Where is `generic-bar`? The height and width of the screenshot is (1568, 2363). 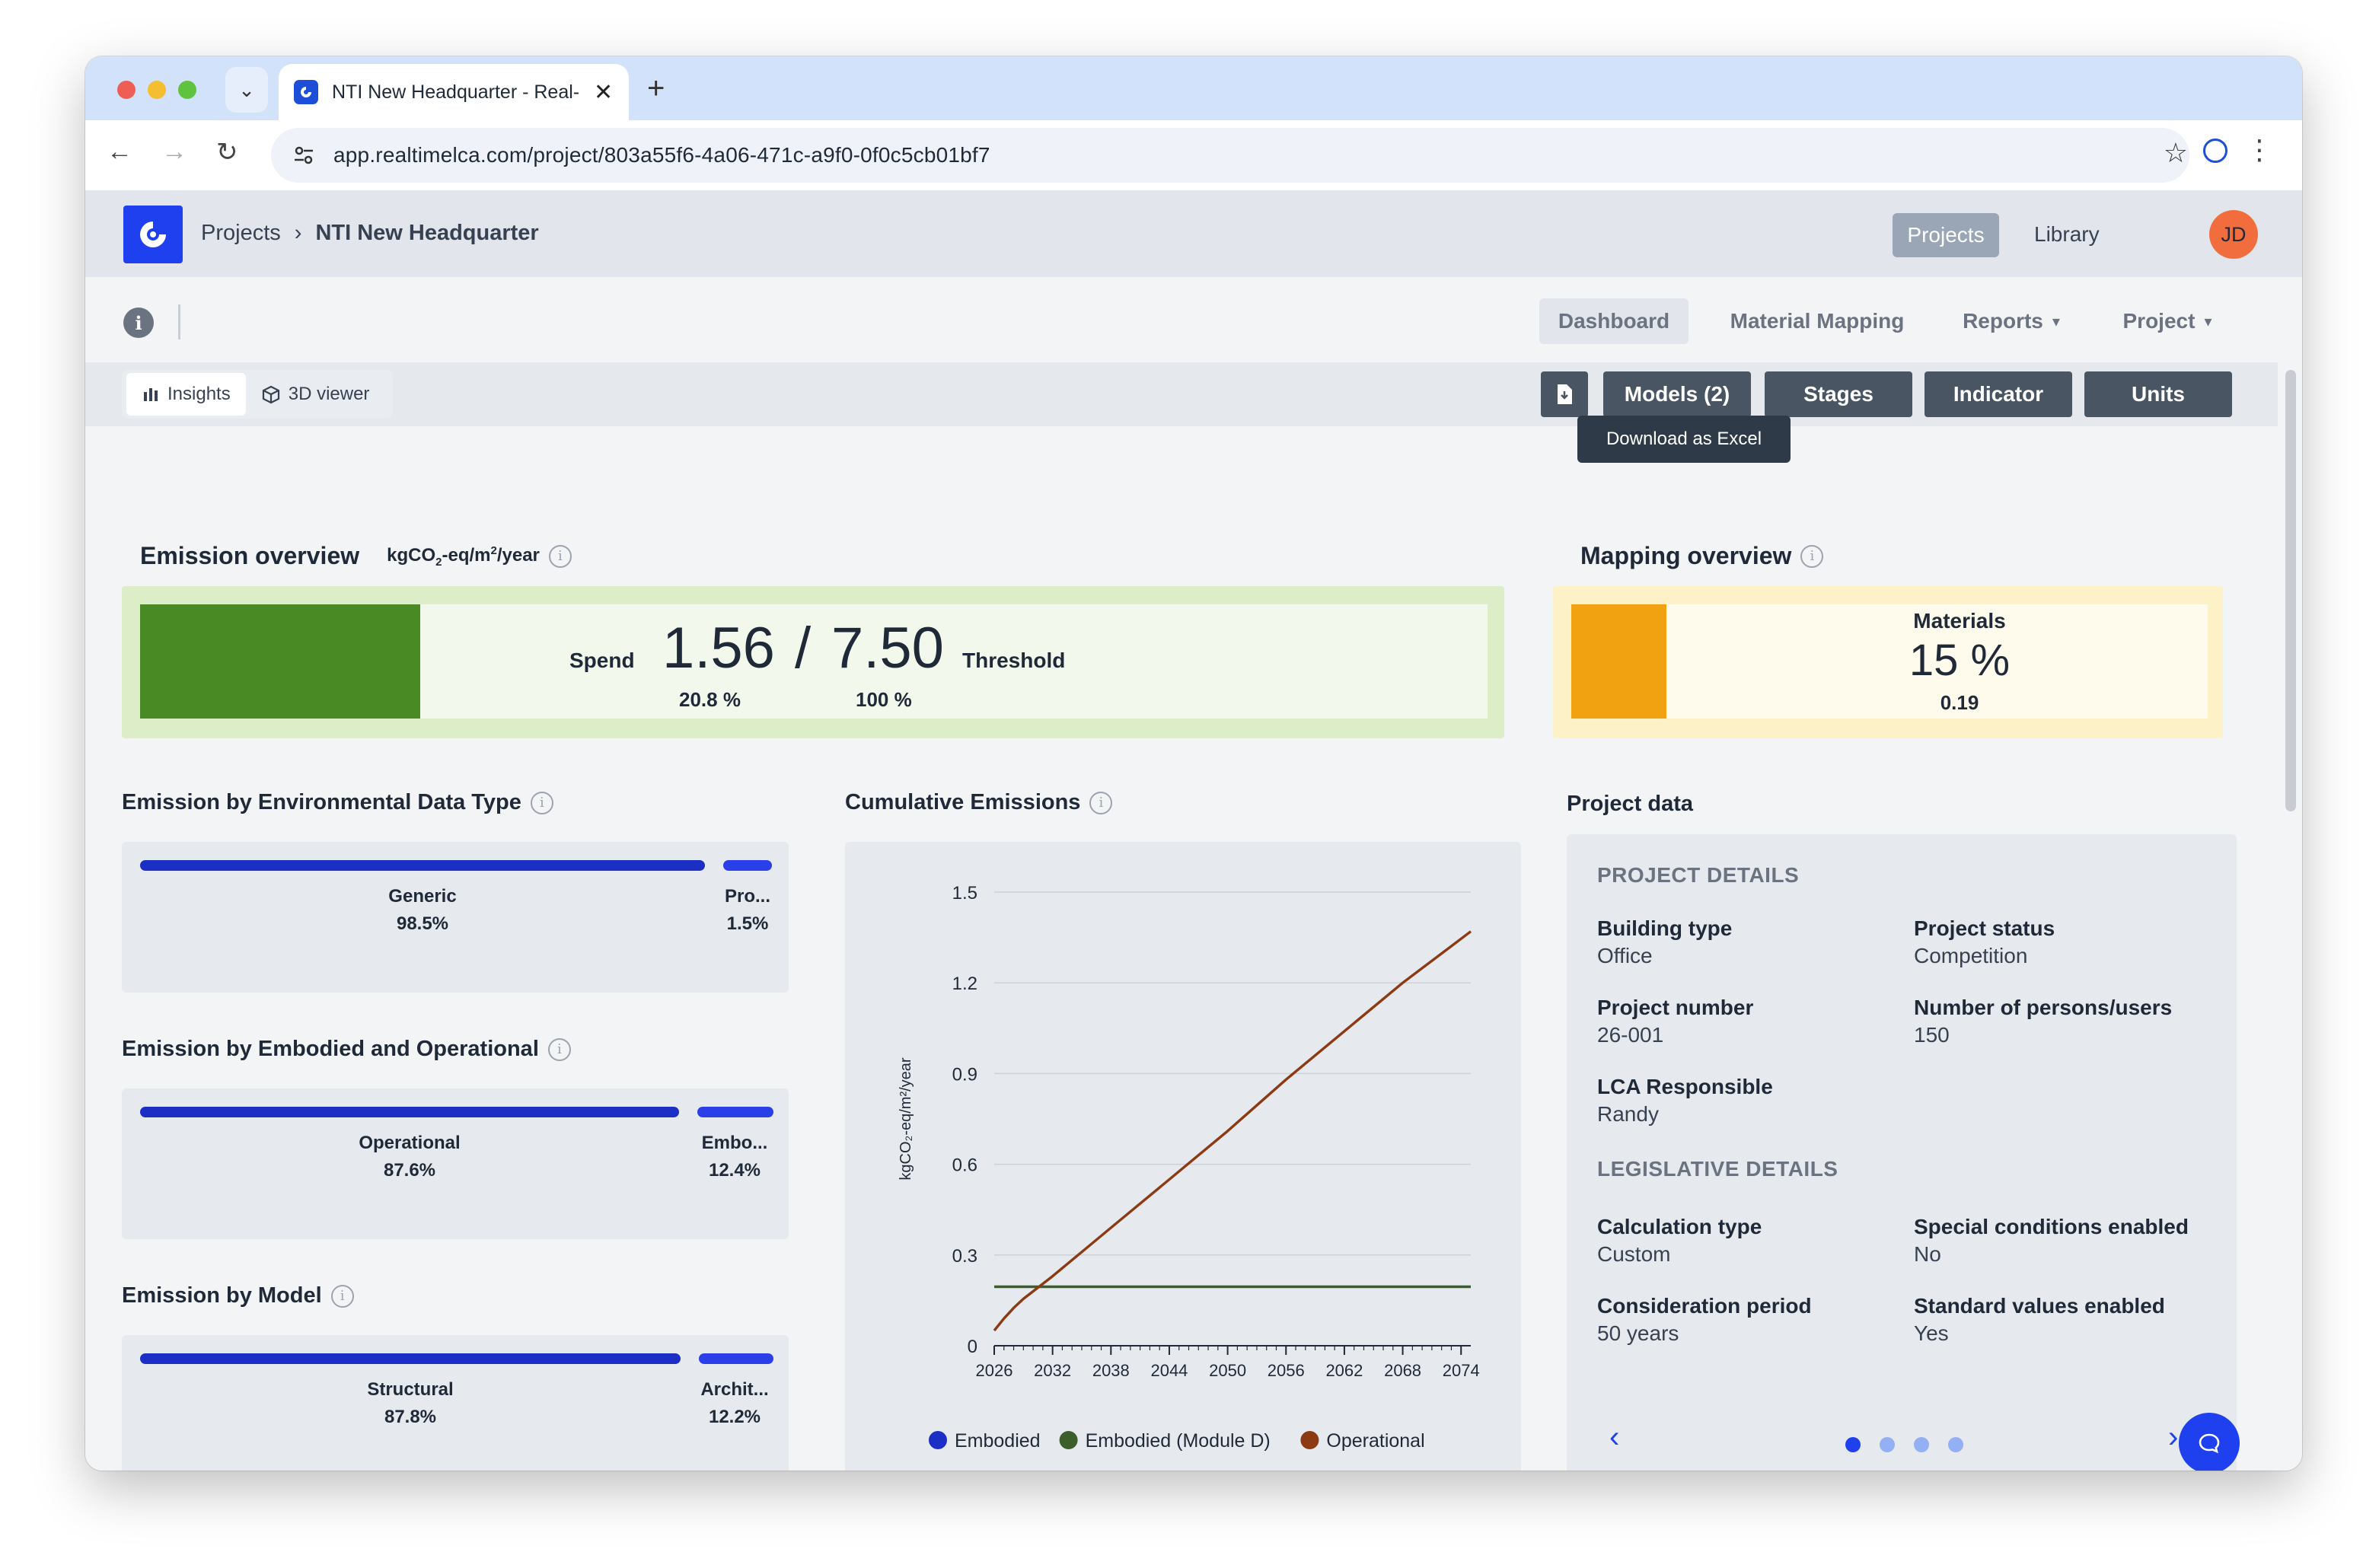 generic-bar is located at coordinates (422, 865).